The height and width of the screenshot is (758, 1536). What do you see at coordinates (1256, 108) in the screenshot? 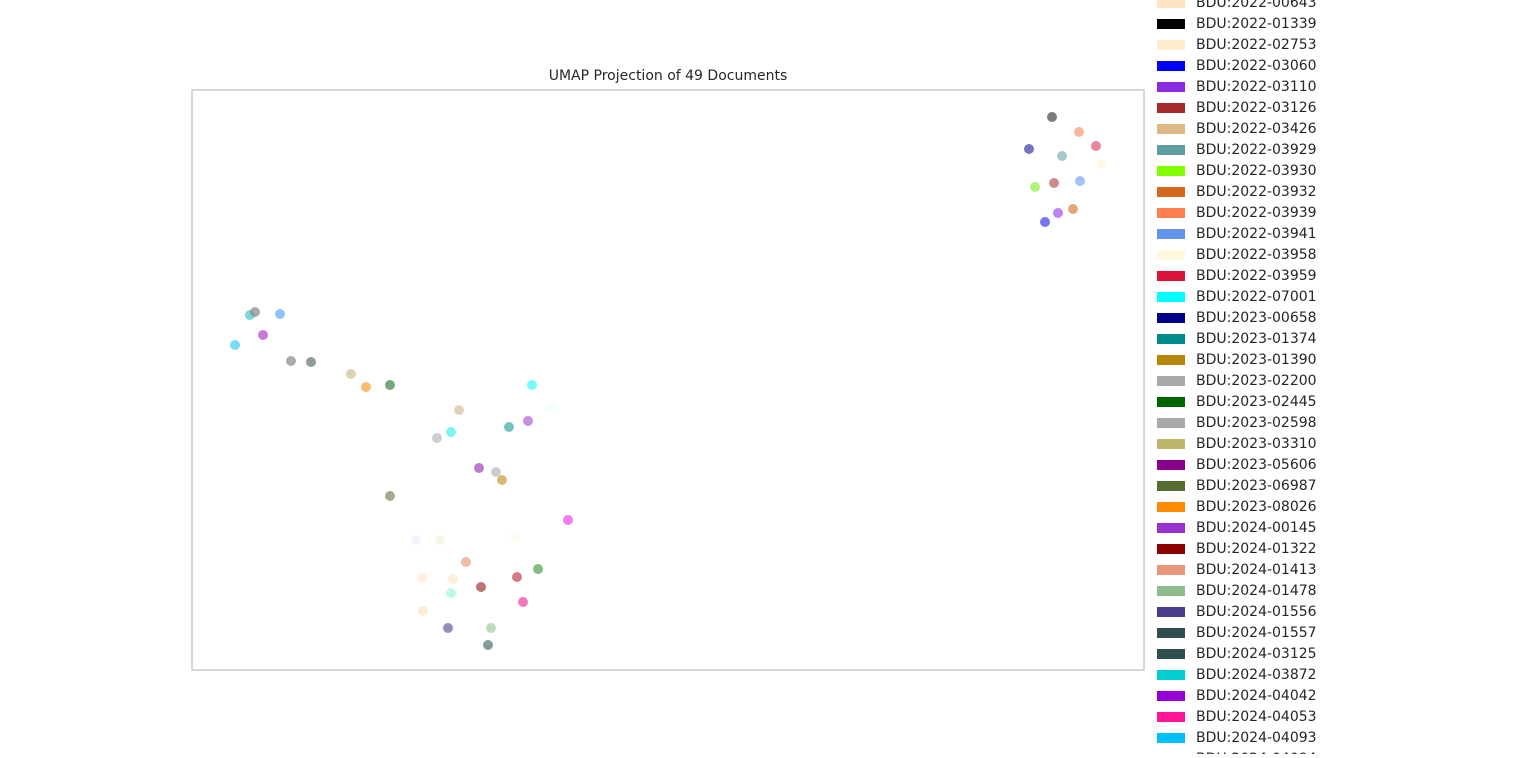
I see `legend-label: BDU:2022-03126` at bounding box center [1256, 108].